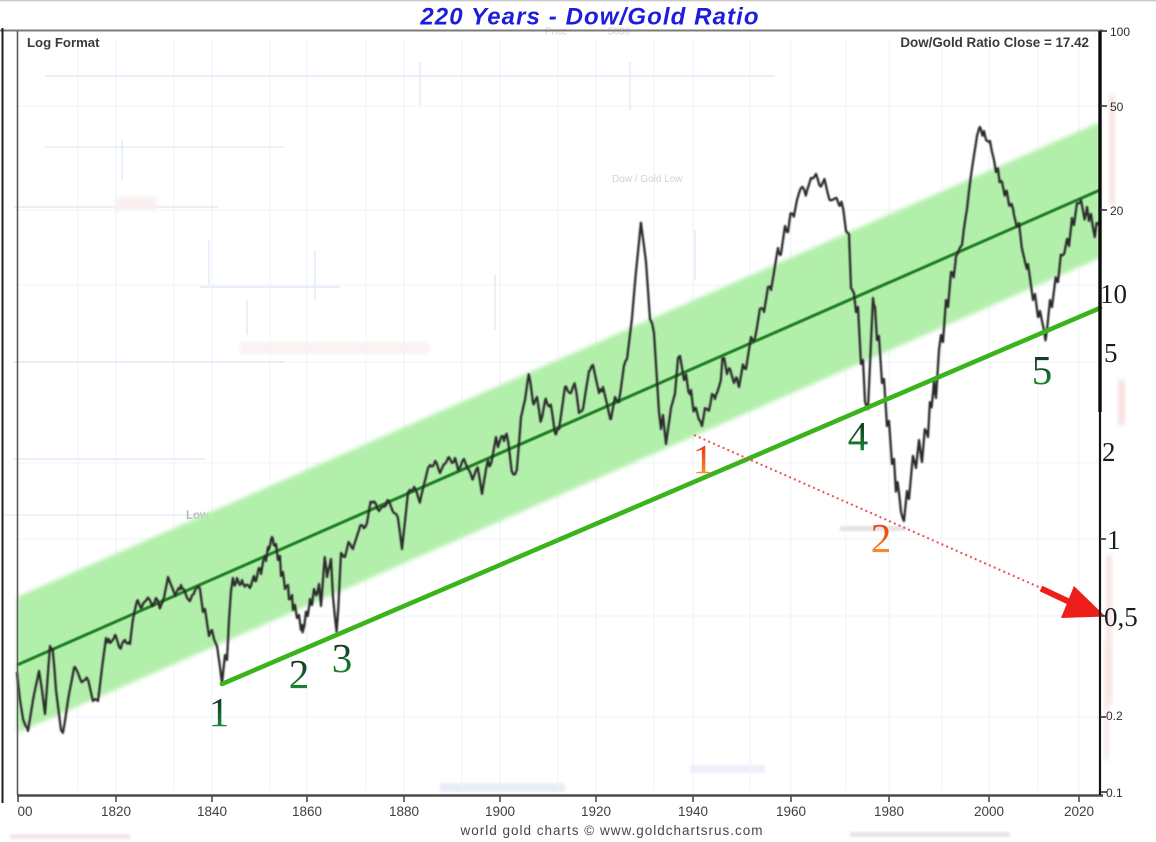 The height and width of the screenshot is (842, 1156). I want to click on svg-text: 220 Years - Dow/Gold Ratio, so click(589, 17).